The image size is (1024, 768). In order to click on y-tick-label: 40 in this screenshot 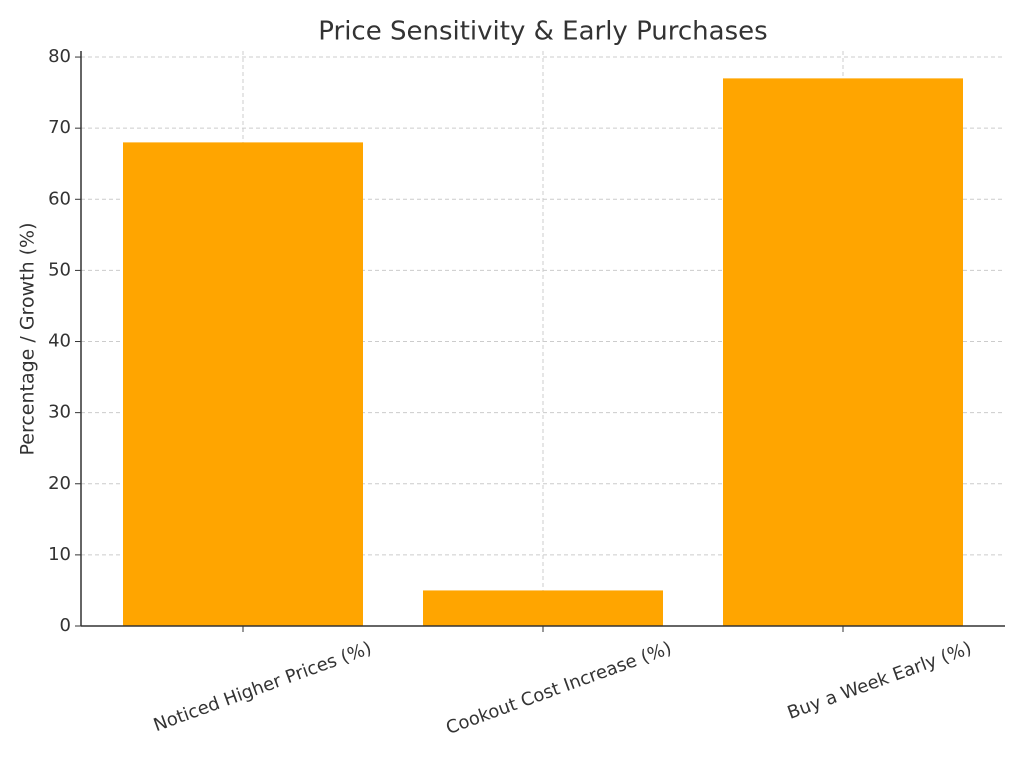, I will do `click(59, 341)`.